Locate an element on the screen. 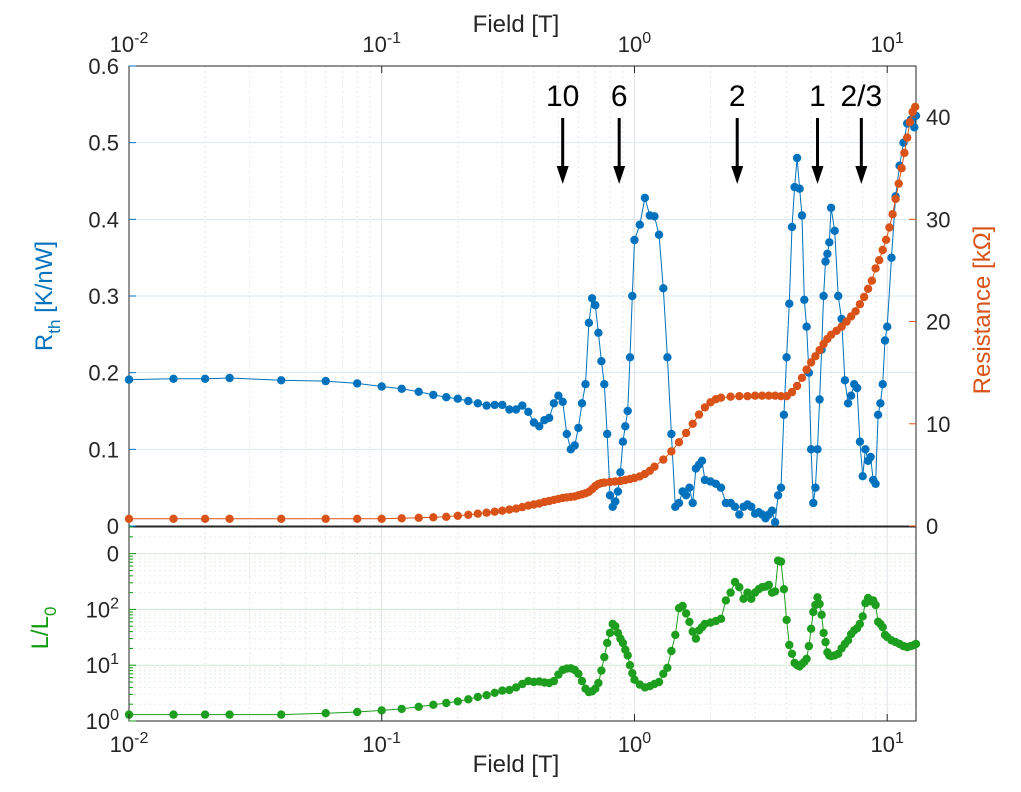 This screenshot has height=792, width=1021. filling-factor-label: 1 is located at coordinates (817, 96).